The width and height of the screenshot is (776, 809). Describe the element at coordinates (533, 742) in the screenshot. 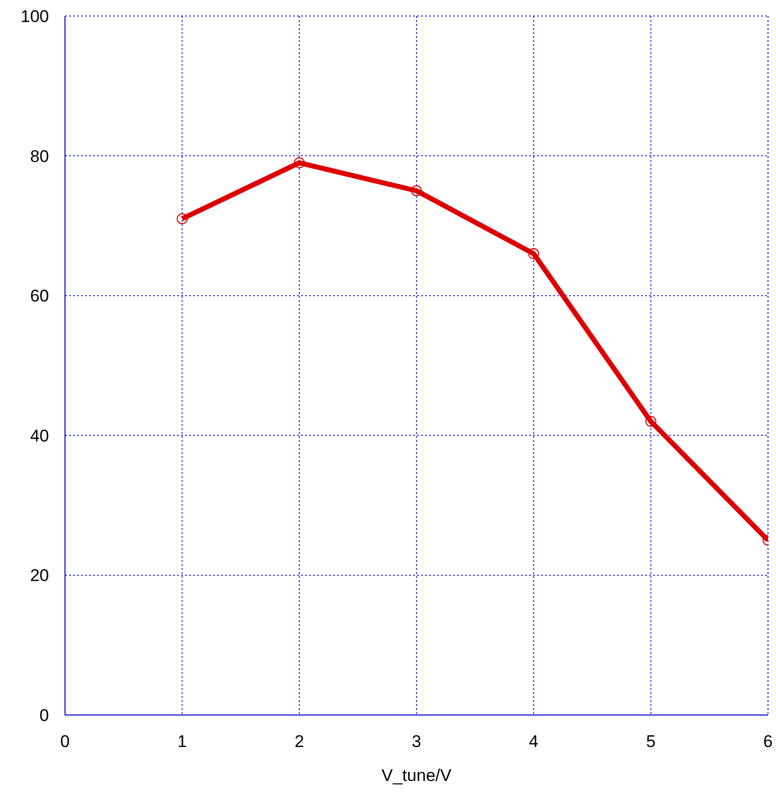

I see `x-tick-label: 4` at that location.